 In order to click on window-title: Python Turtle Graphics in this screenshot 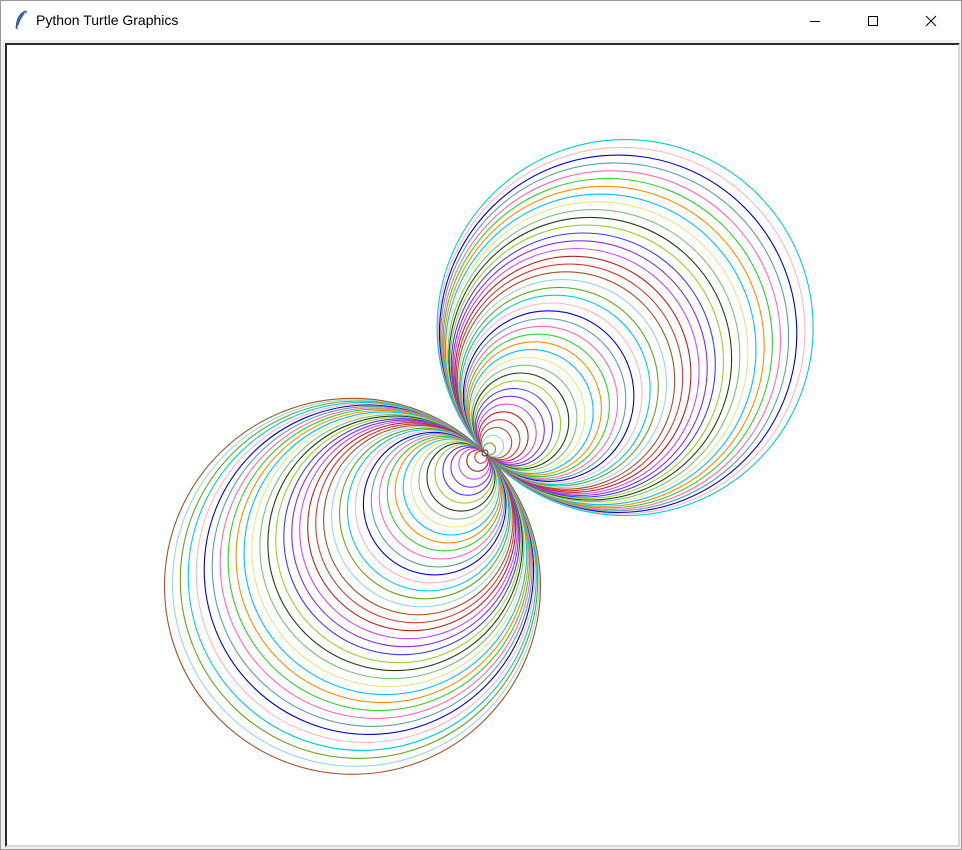, I will do `click(107, 20)`.